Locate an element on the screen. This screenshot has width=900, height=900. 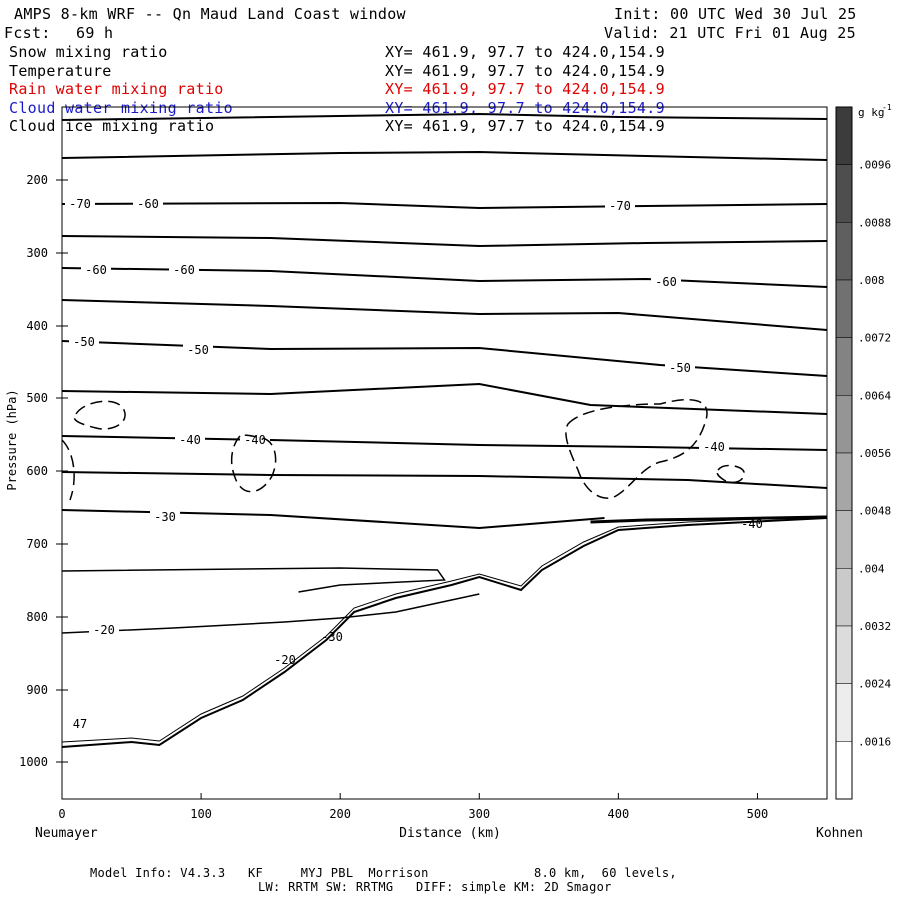
colorbar-label: .008 is located at coordinates (871, 280).